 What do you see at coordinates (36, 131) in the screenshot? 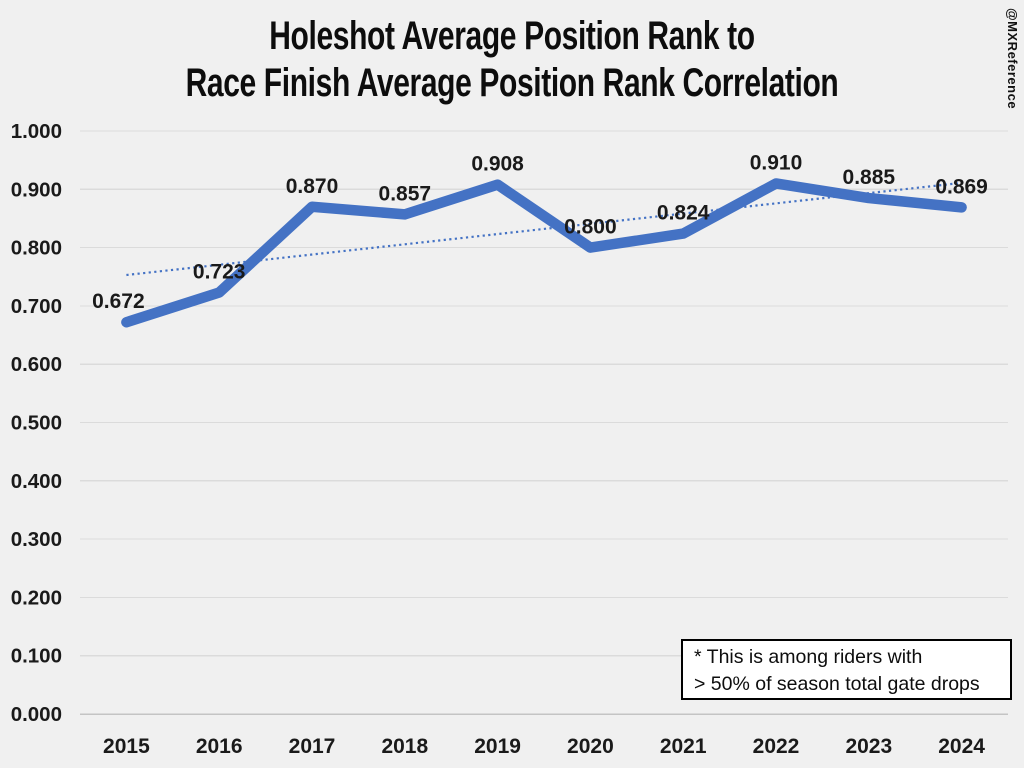
I see `y-tick-label: 1.000` at bounding box center [36, 131].